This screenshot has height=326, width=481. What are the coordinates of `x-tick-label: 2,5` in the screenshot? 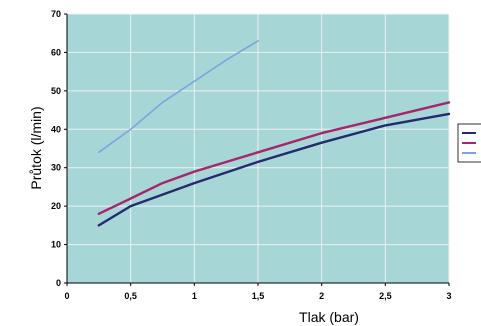 It's located at (385, 296).